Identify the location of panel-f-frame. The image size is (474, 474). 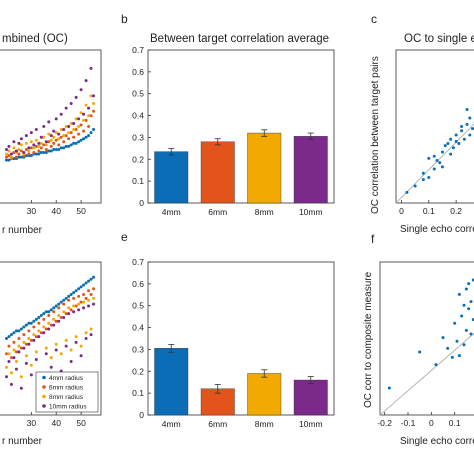
(426, 338).